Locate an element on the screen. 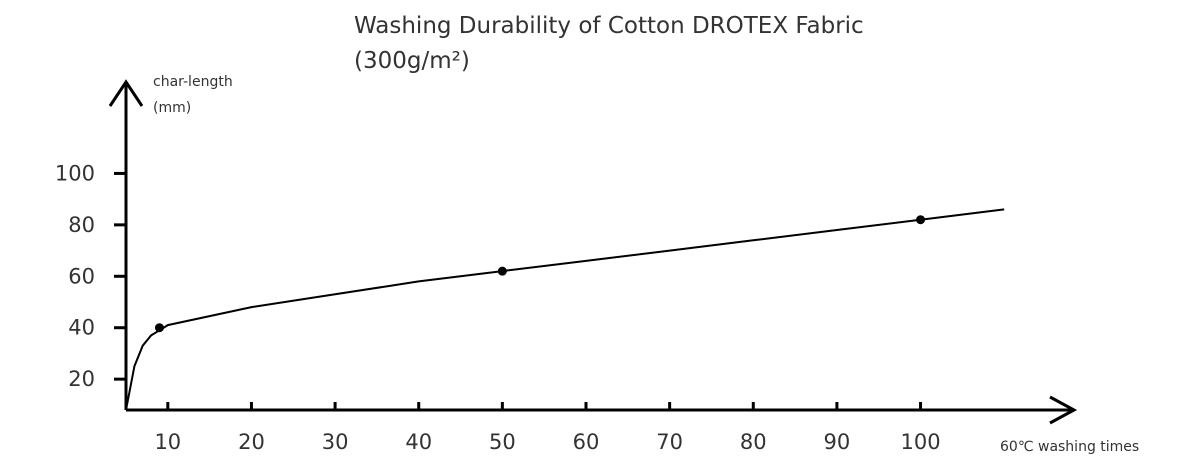 The width and height of the screenshot is (1200, 470). x-tick-label: 70 is located at coordinates (669, 442).